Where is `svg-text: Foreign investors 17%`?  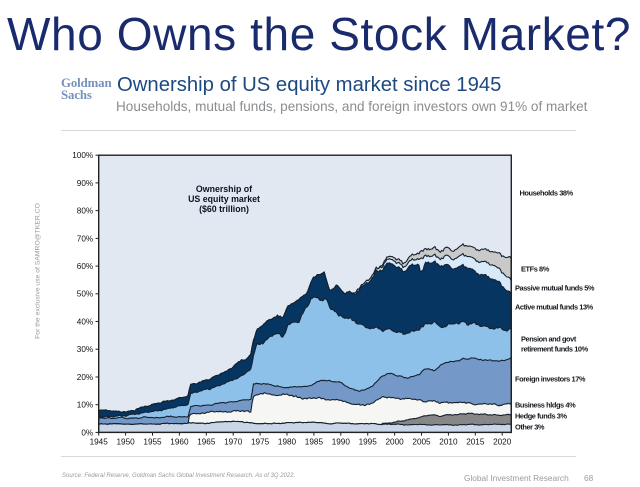 svg-text: Foreign investors 17% is located at coordinates (550, 379).